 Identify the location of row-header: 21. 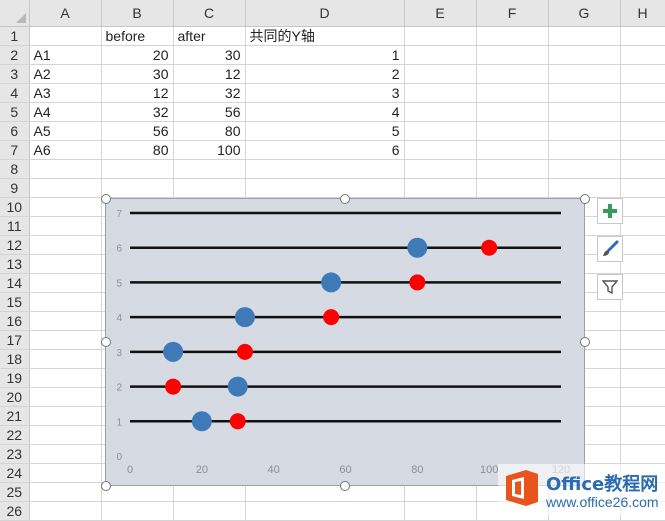
(15, 416).